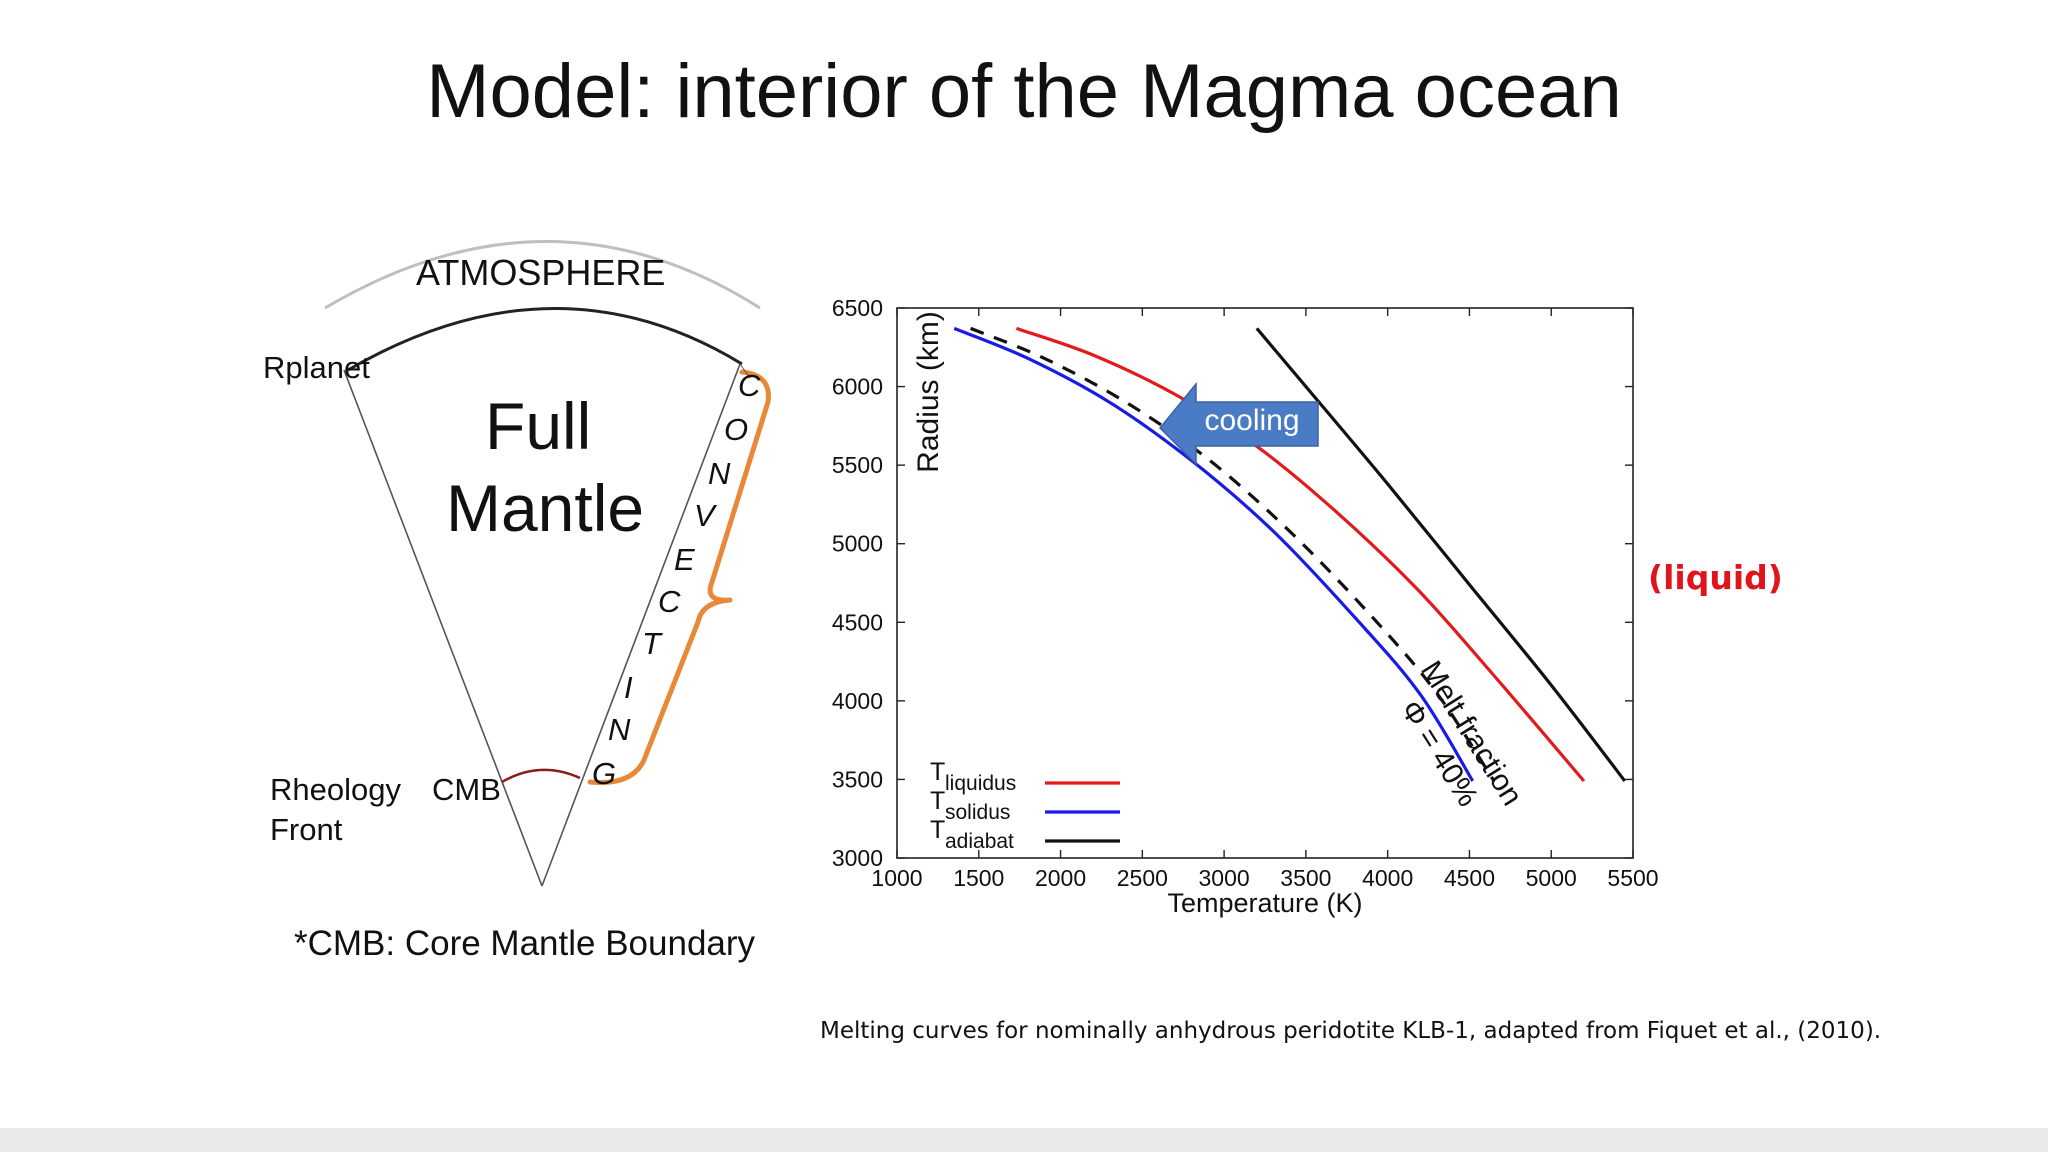  What do you see at coordinates (857, 858) in the screenshot?
I see `y-tick-label: 3000` at bounding box center [857, 858].